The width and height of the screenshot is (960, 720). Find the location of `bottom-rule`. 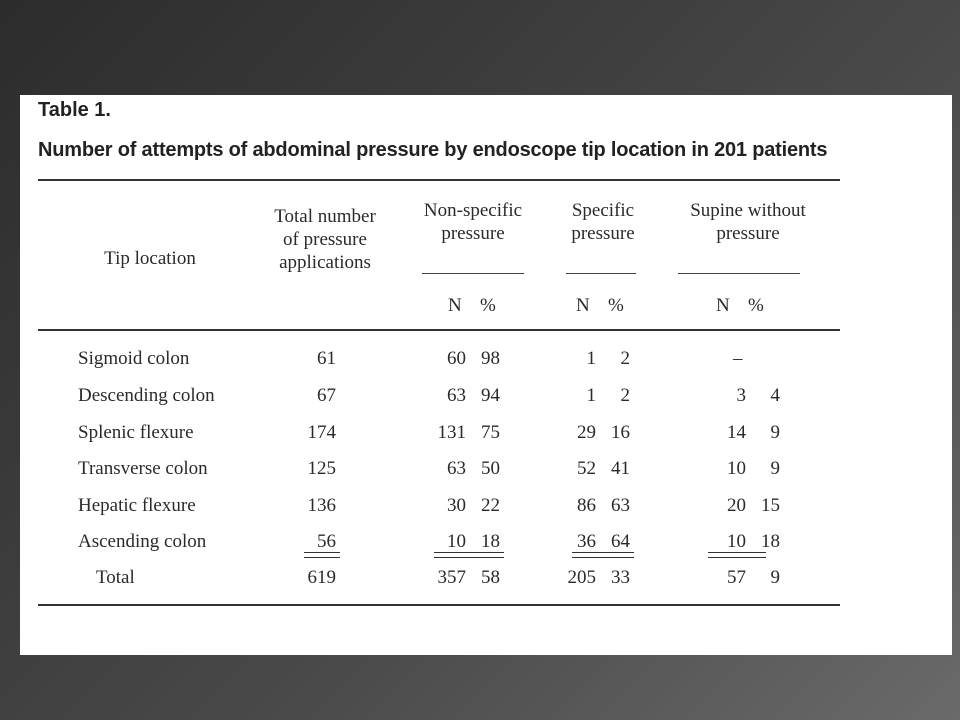

bottom-rule is located at coordinates (439, 605).